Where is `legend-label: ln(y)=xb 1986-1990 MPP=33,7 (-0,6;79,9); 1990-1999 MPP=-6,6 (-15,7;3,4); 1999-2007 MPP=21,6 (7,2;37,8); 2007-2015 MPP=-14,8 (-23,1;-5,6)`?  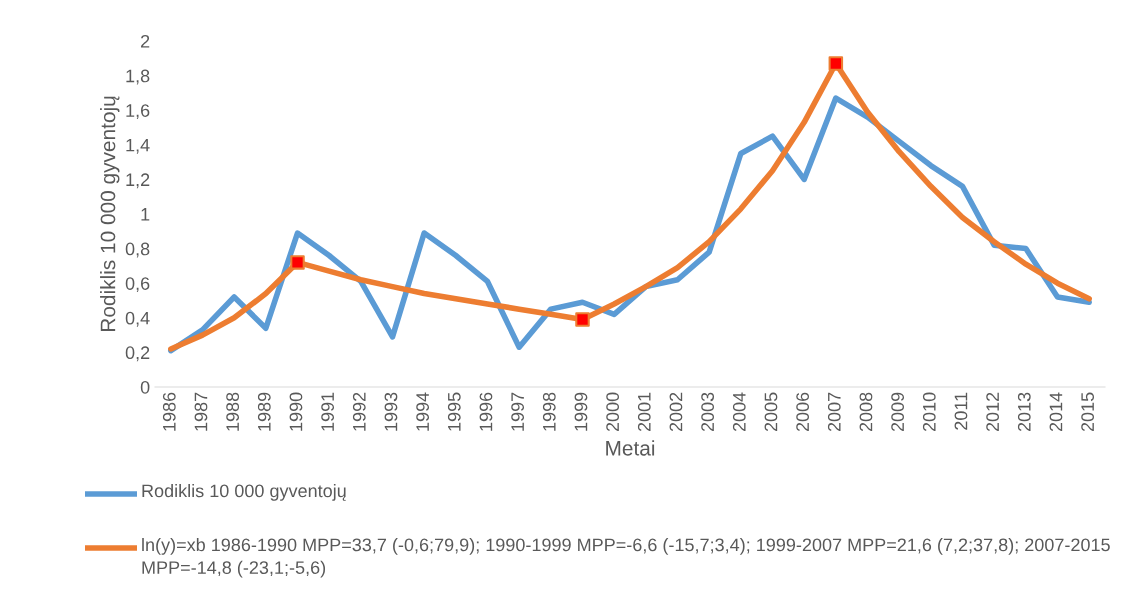
legend-label: ln(y)=xb 1986-1990 MPP=33,7 (-0,6;79,9); 1990-1999 MPP=-6,6 (-15,7;3,4); 1999-2007 MPP=21,6 (7,2;37,8); 2007-2015 MPP=-14,8 (-23,1;-5,6) is located at coordinates (626, 558).